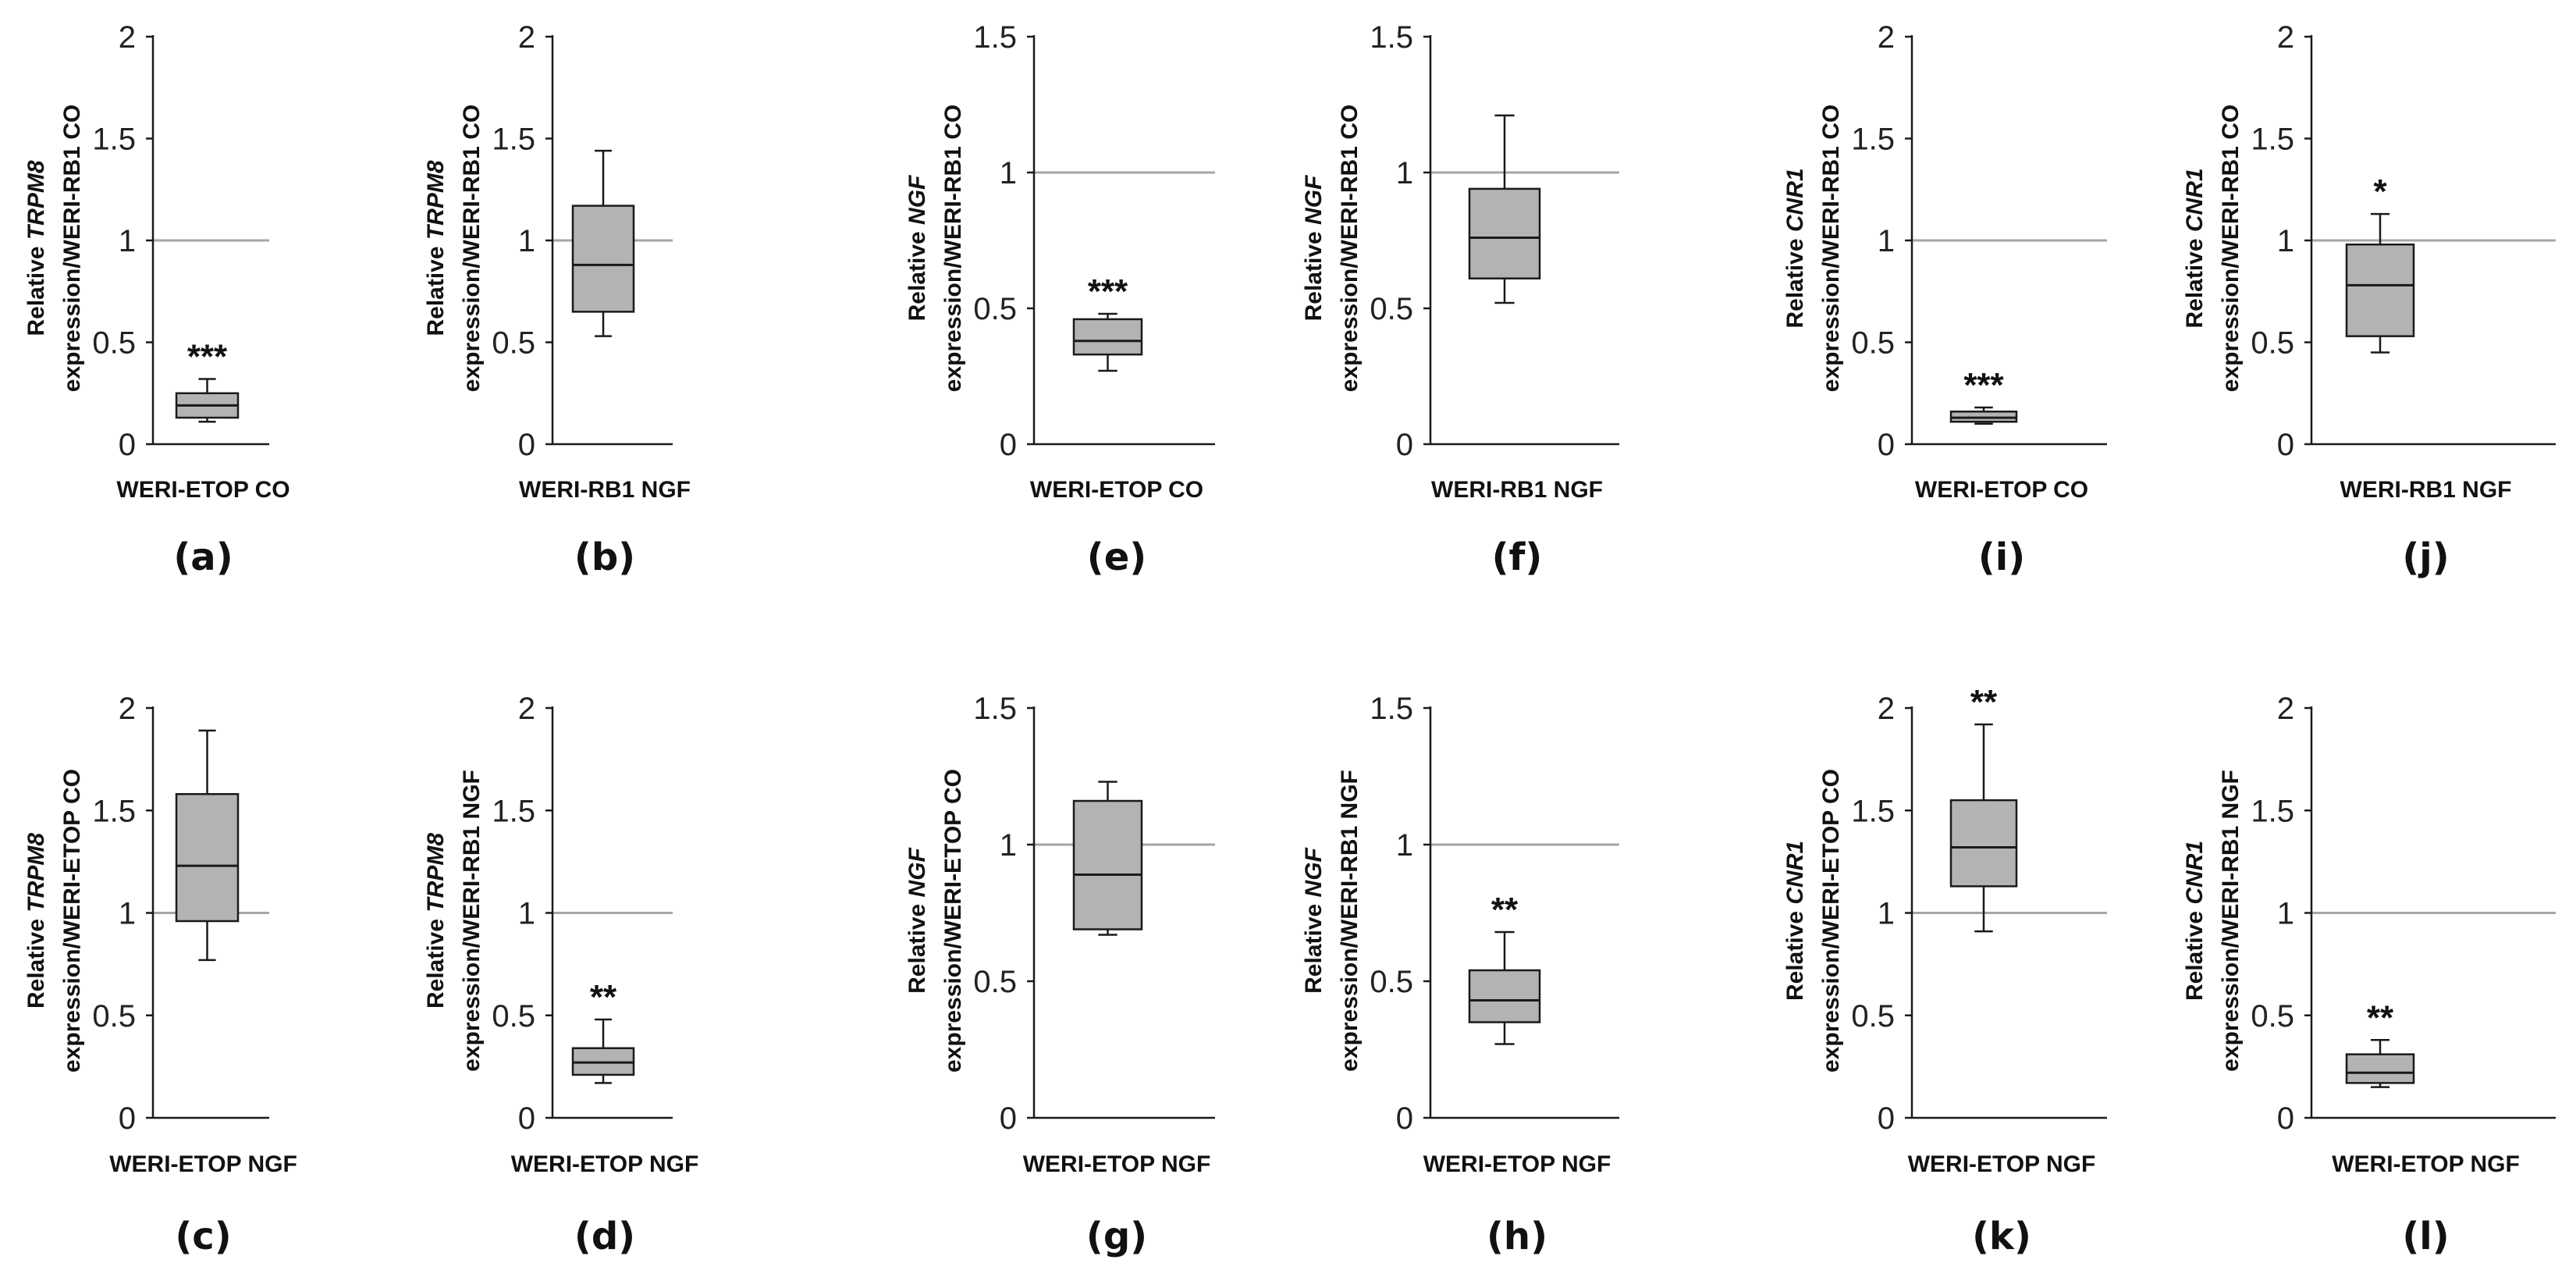 This screenshot has width=2576, height=1288. Describe the element at coordinates (2425, 1236) in the screenshot. I see `panel-label: (l)` at that location.